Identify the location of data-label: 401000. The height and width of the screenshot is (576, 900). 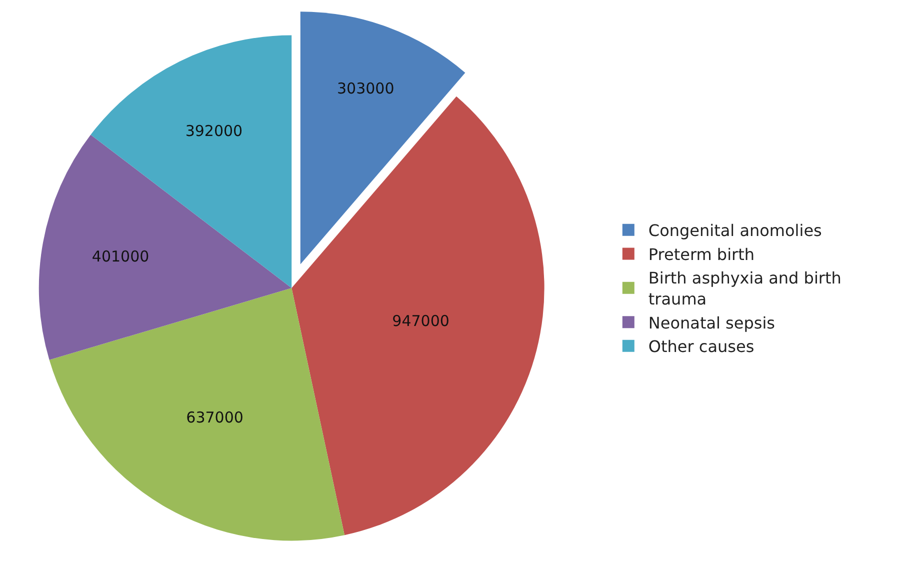
(121, 257).